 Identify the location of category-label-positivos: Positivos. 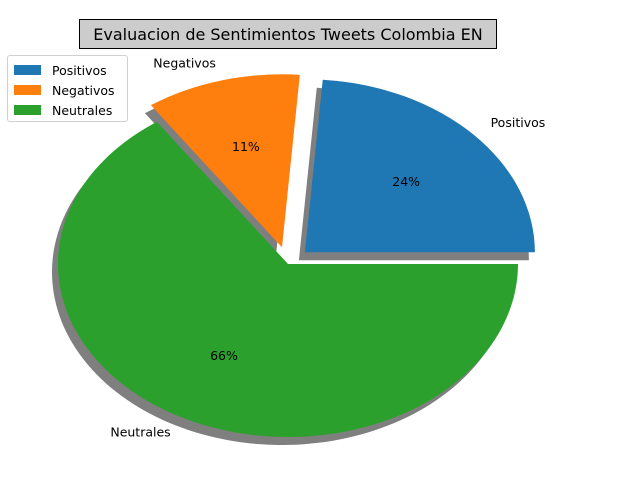
(518, 122).